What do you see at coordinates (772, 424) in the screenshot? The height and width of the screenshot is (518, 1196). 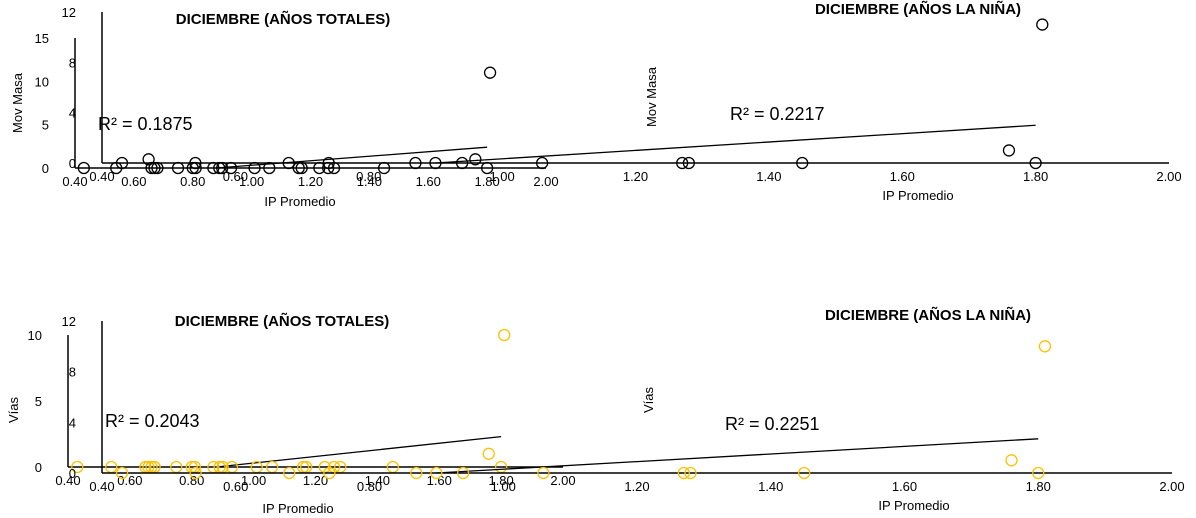 I see `r-squared-label: R² = 0.2251` at bounding box center [772, 424].